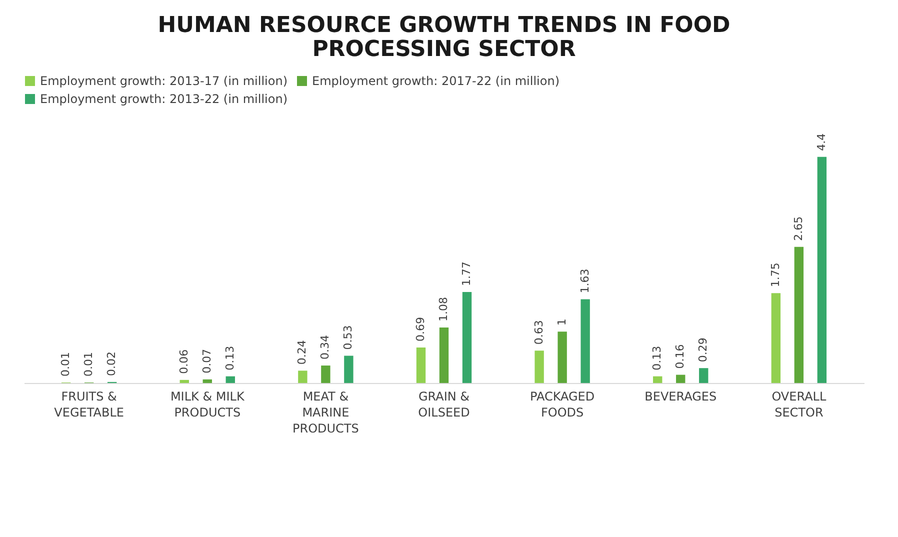 This screenshot has height=537, width=898. Describe the element at coordinates (799, 405) in the screenshot. I see `x-tick-label: OVERALL SECTOR` at that location.